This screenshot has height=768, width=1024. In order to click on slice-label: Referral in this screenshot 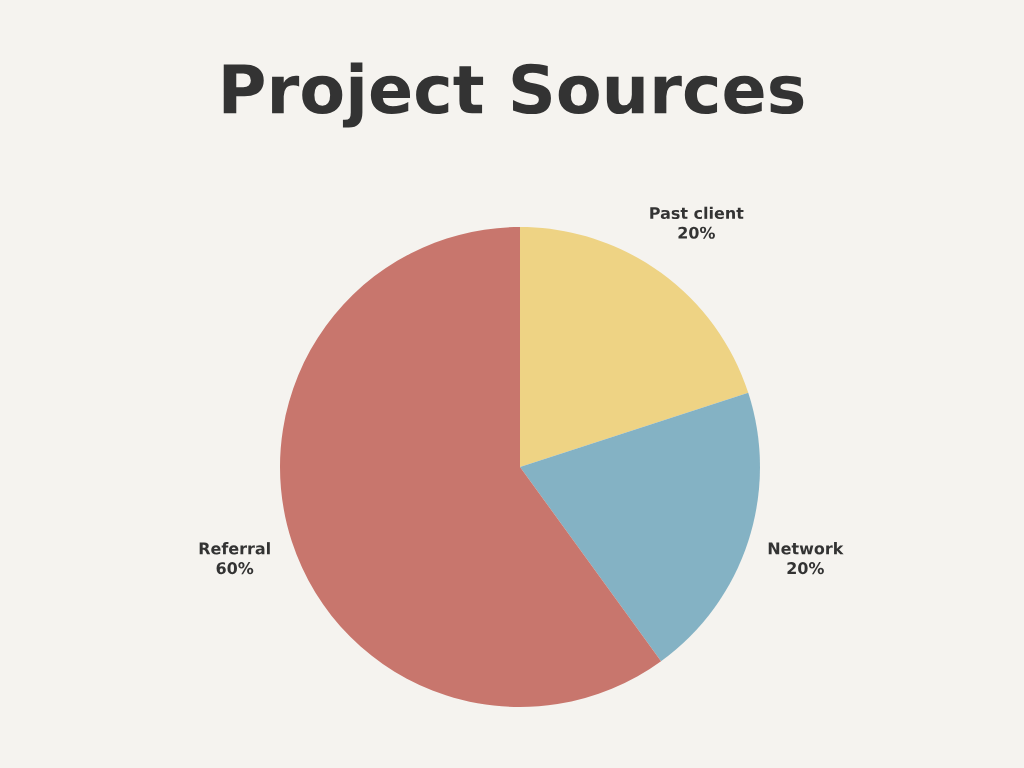, I will do `click(234, 548)`.